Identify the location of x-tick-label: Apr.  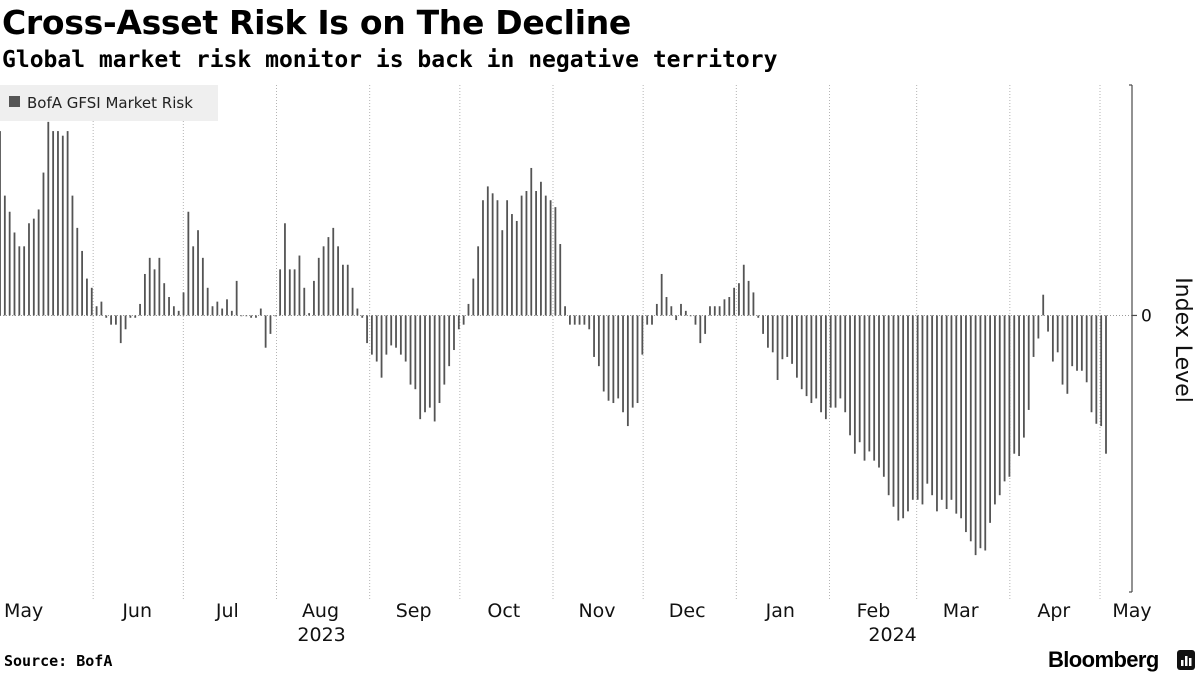
(1053, 611).